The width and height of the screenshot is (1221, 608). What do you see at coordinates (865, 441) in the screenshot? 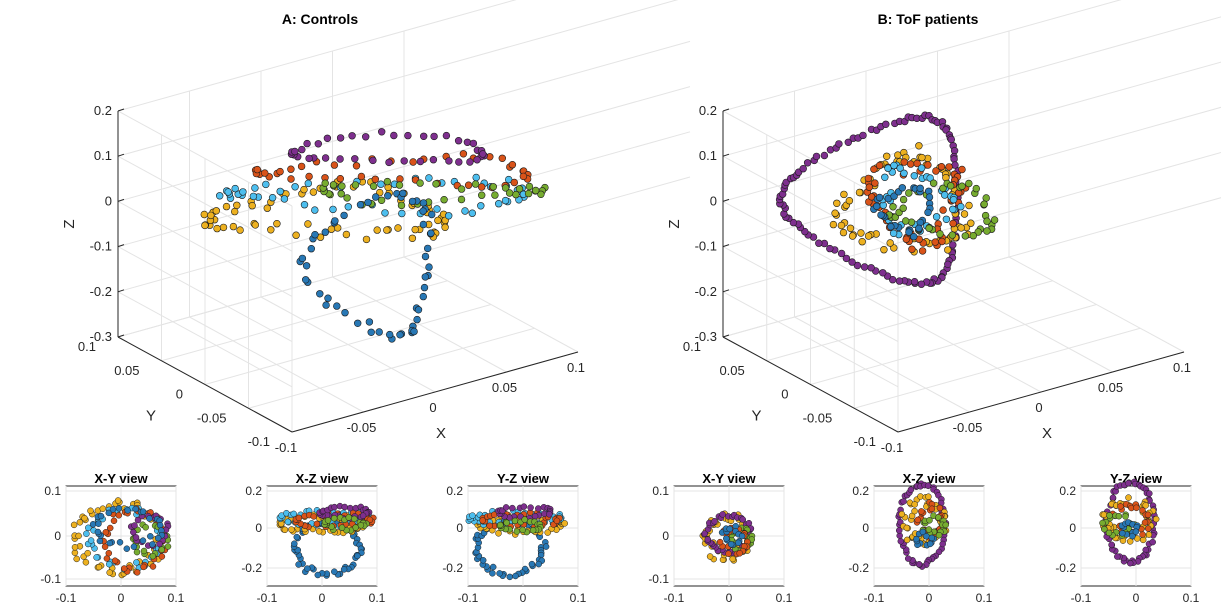
I see `y-tick-label: -0.1` at bounding box center [865, 441].